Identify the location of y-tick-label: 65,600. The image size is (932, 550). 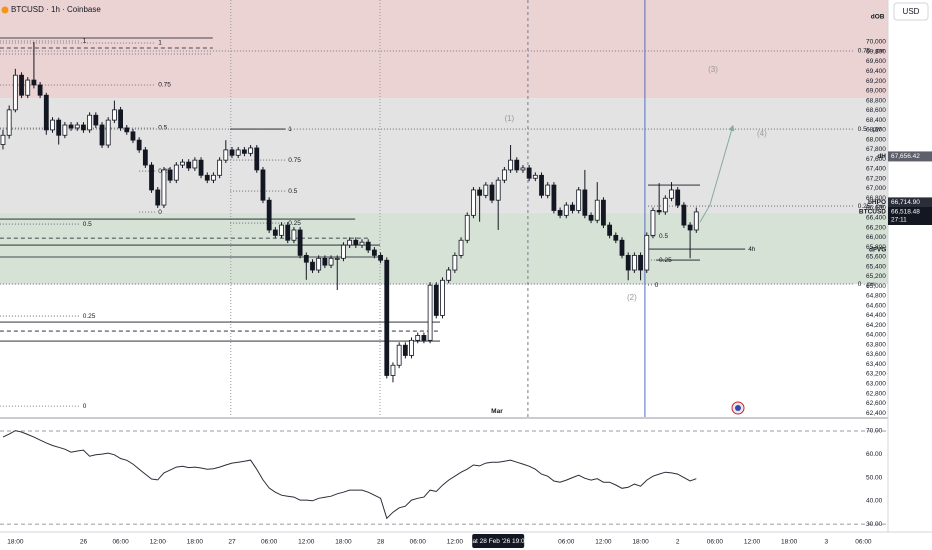
(876, 257).